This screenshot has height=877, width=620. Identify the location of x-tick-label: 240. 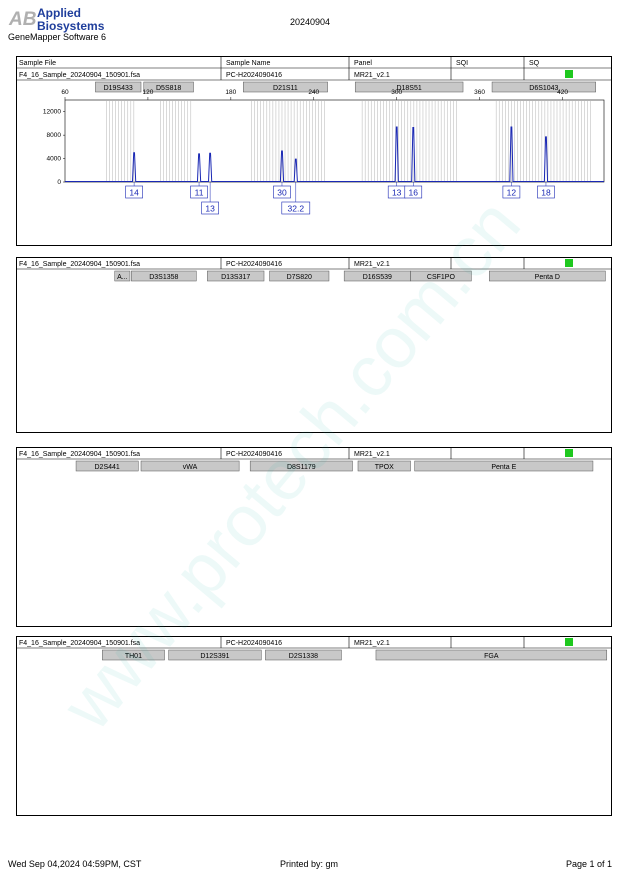
(313, 92).